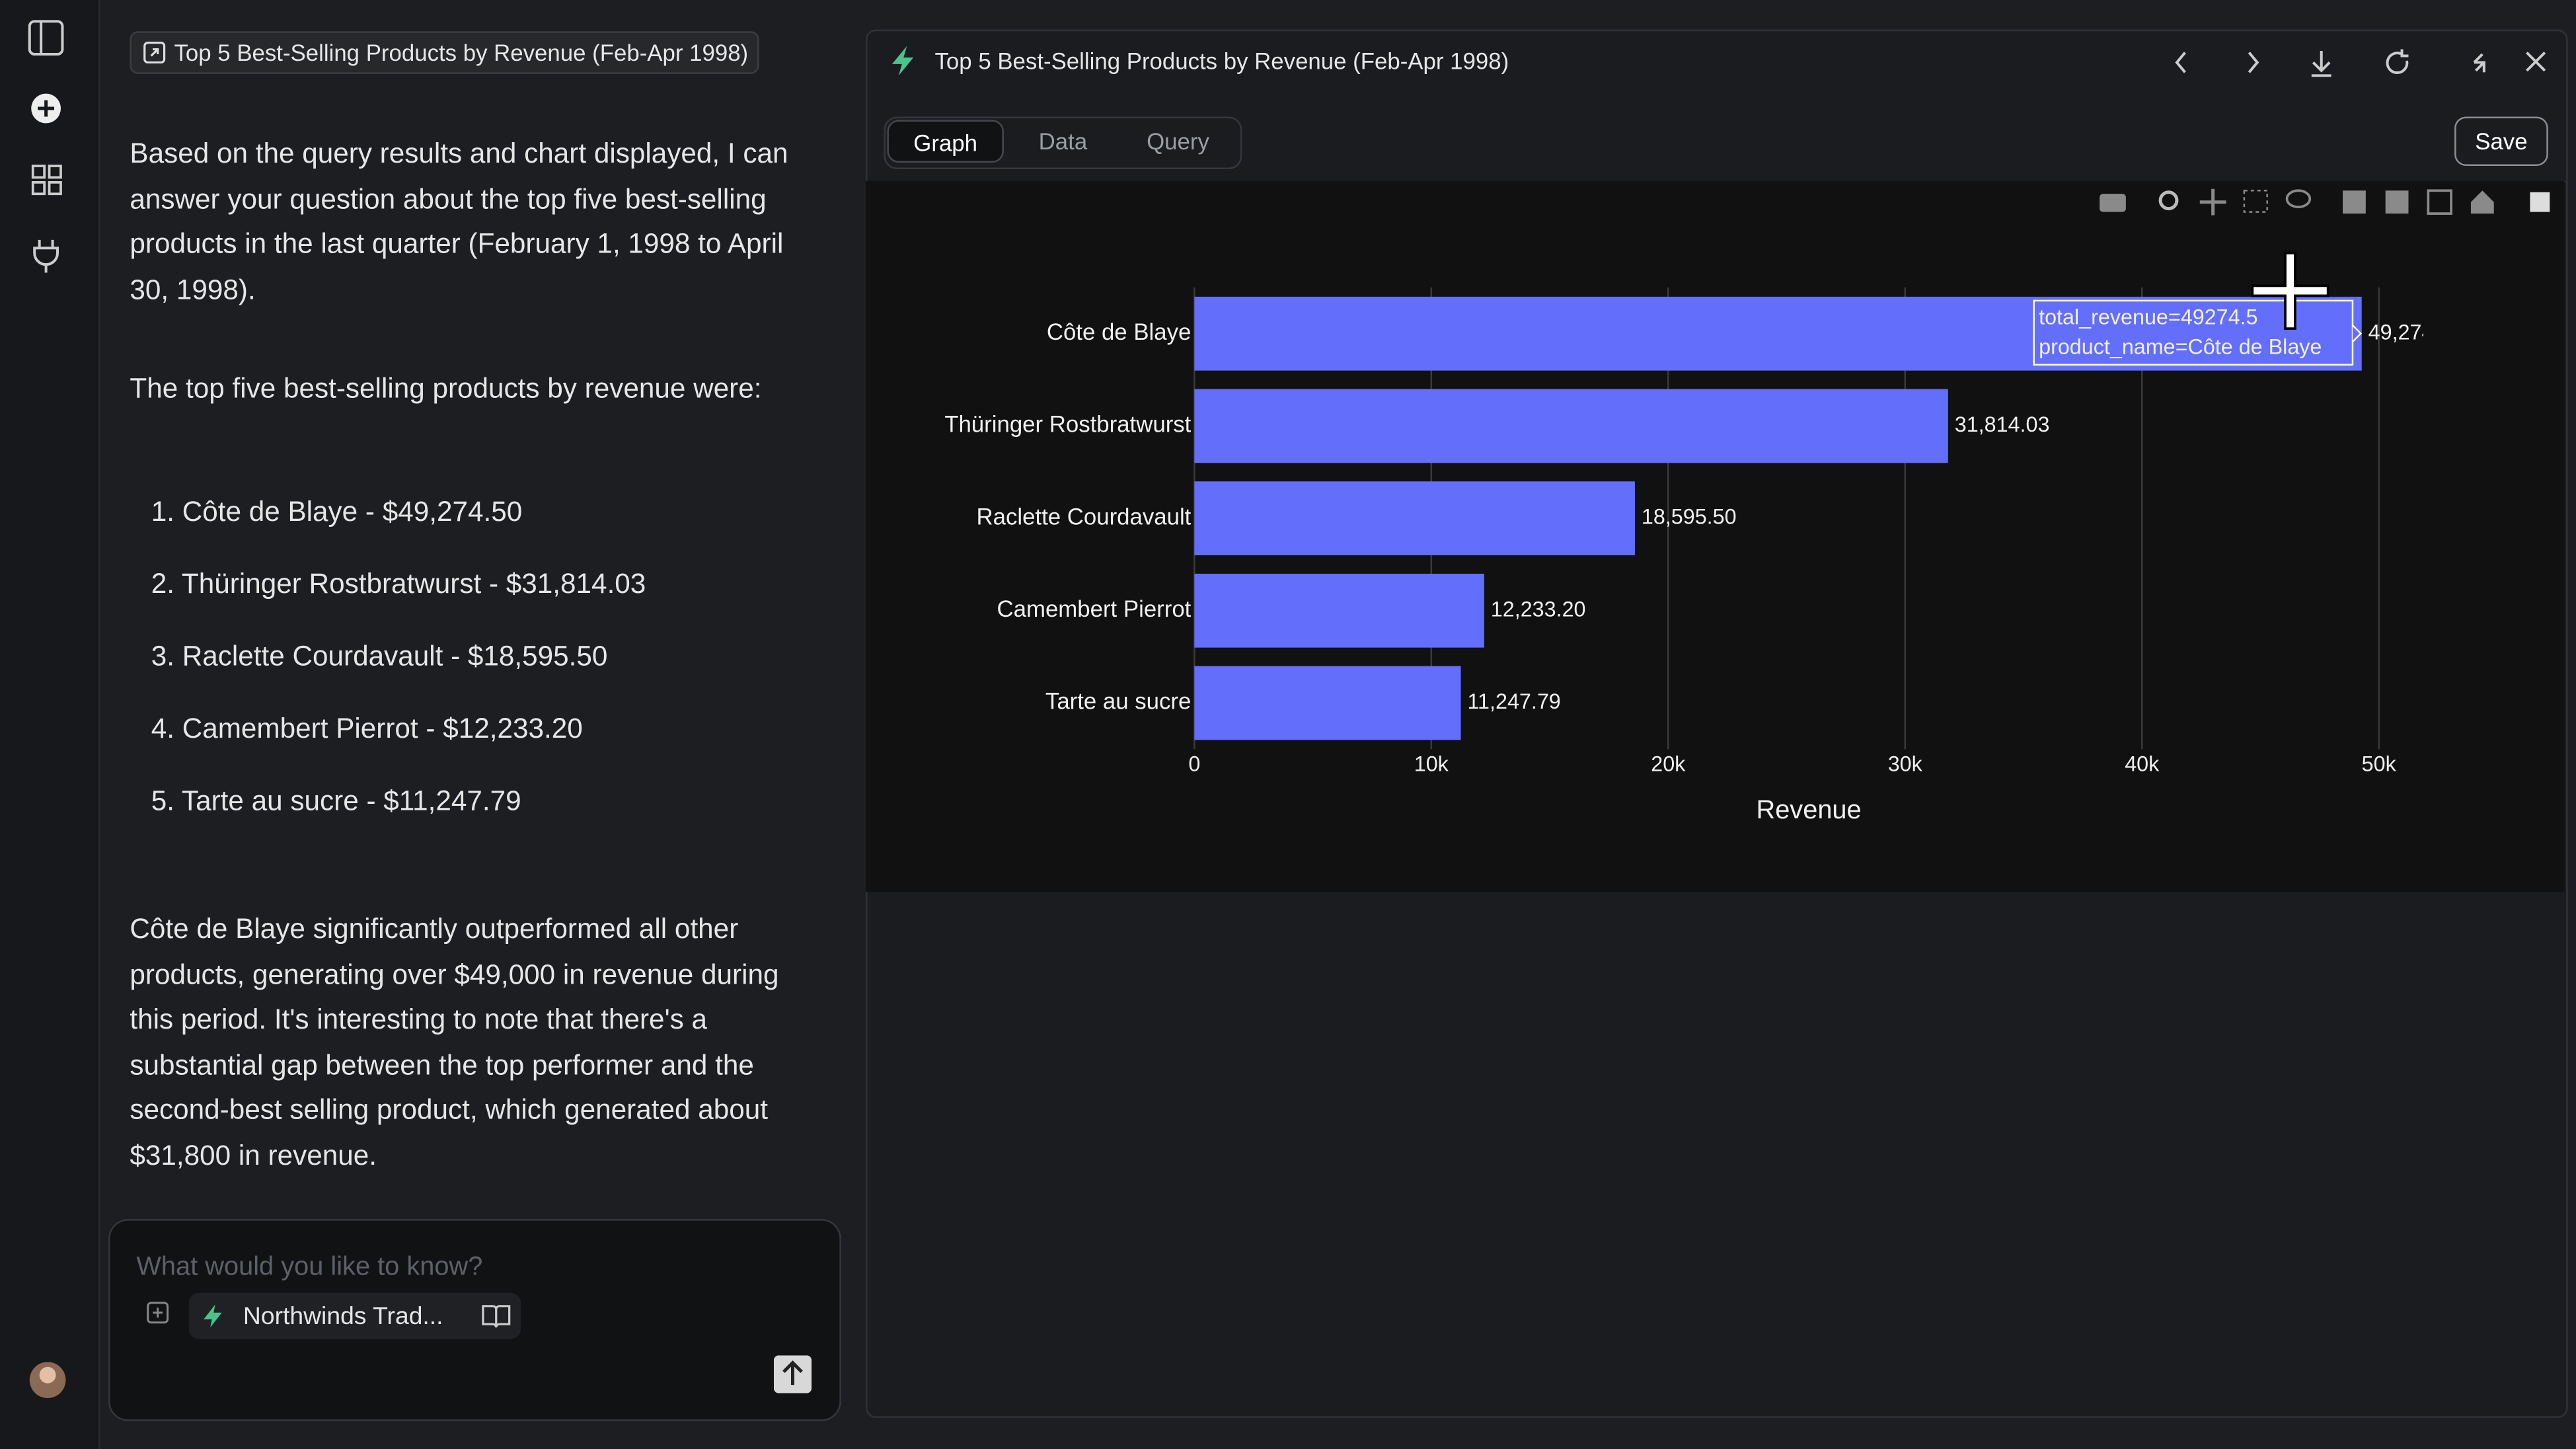  What do you see at coordinates (2397, 62) in the screenshot?
I see `refresh-button` at bounding box center [2397, 62].